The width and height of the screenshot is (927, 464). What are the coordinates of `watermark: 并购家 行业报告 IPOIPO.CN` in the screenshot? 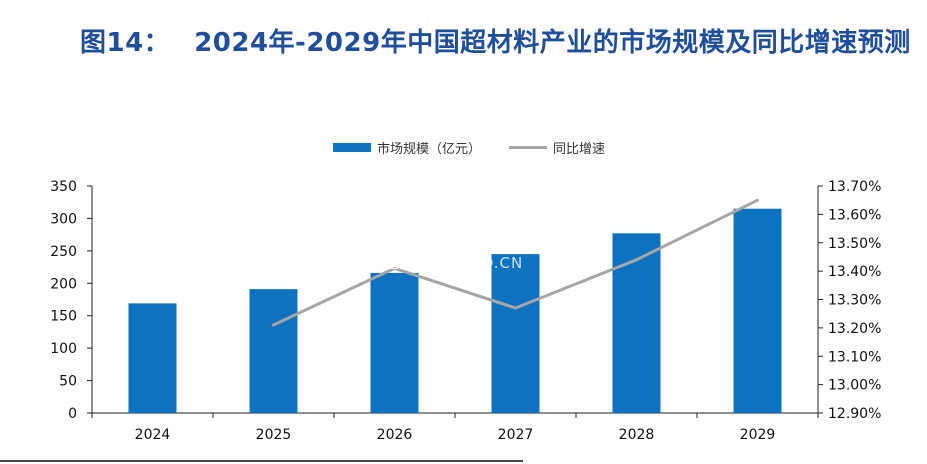 It's located at (450, 236).